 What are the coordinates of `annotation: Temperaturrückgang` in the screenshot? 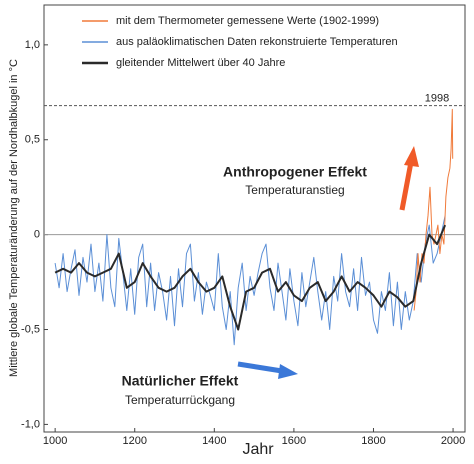 It's located at (180, 400).